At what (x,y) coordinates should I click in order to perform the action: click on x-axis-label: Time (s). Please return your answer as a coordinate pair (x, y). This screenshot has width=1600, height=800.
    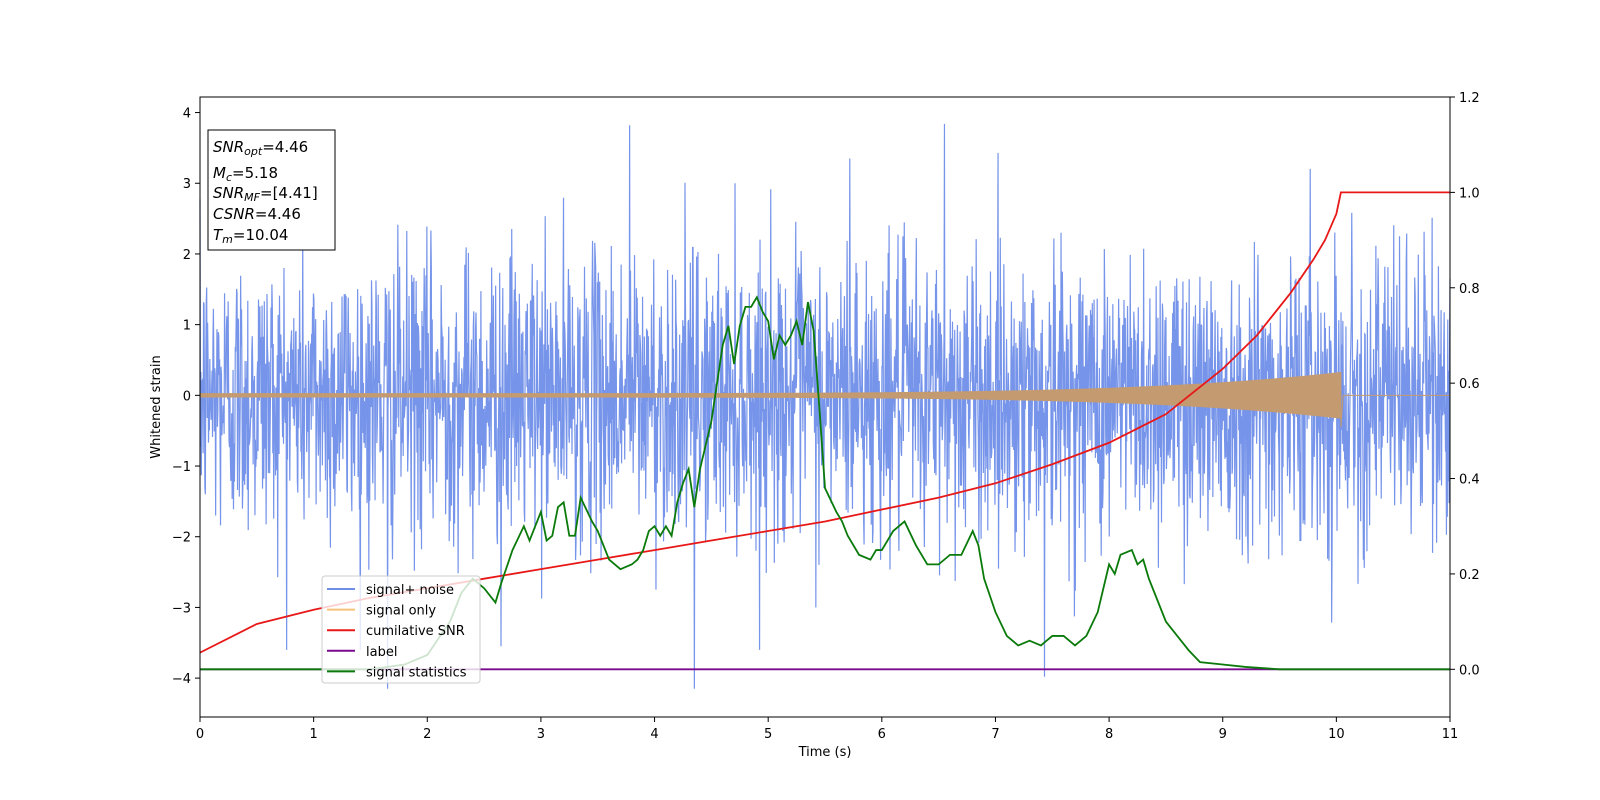
    Looking at the image, I should click on (825, 752).